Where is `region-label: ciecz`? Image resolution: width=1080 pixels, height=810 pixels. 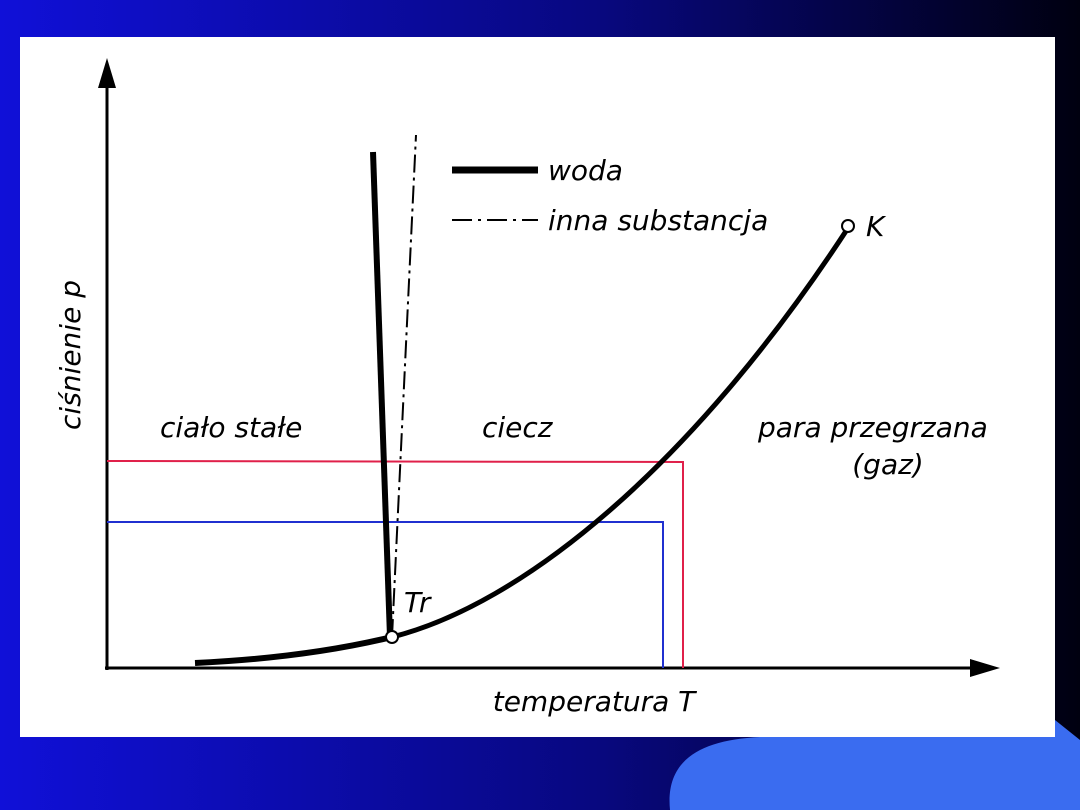 region-label: ciecz is located at coordinates (518, 427).